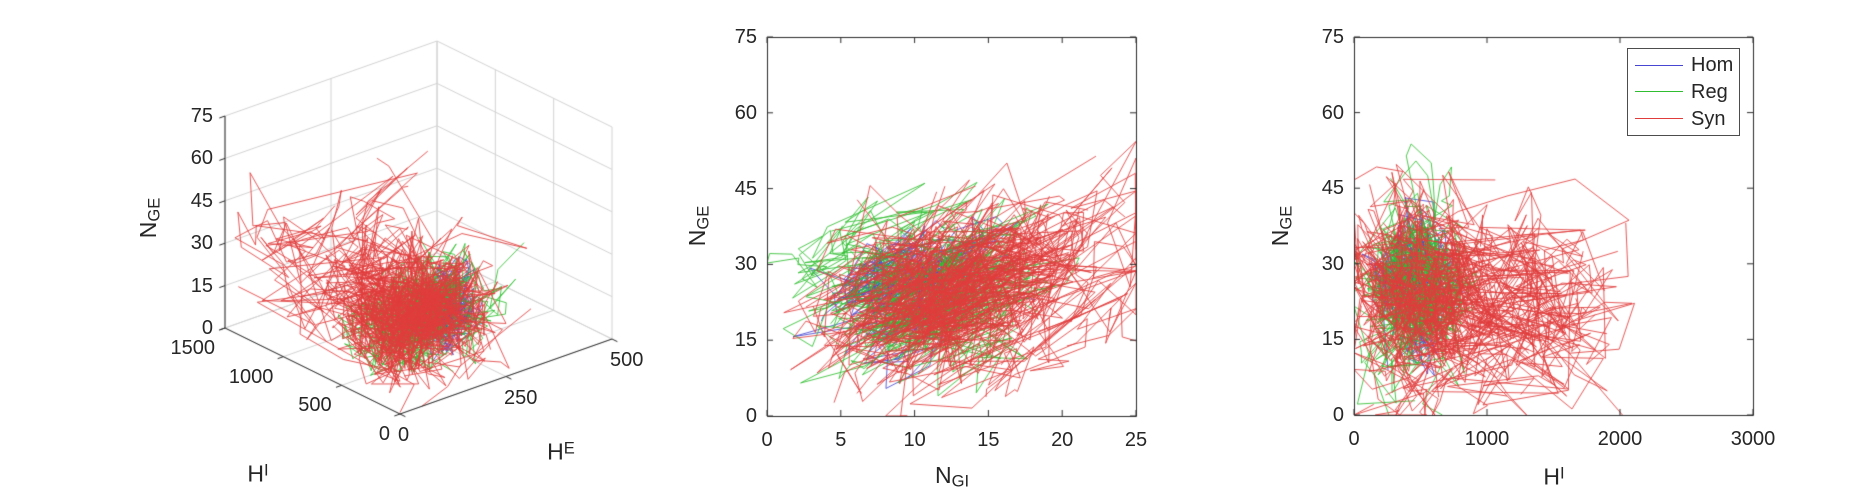 The width and height of the screenshot is (1875, 500). I want to click on plot3d-y-tick-label: 250, so click(521, 397).